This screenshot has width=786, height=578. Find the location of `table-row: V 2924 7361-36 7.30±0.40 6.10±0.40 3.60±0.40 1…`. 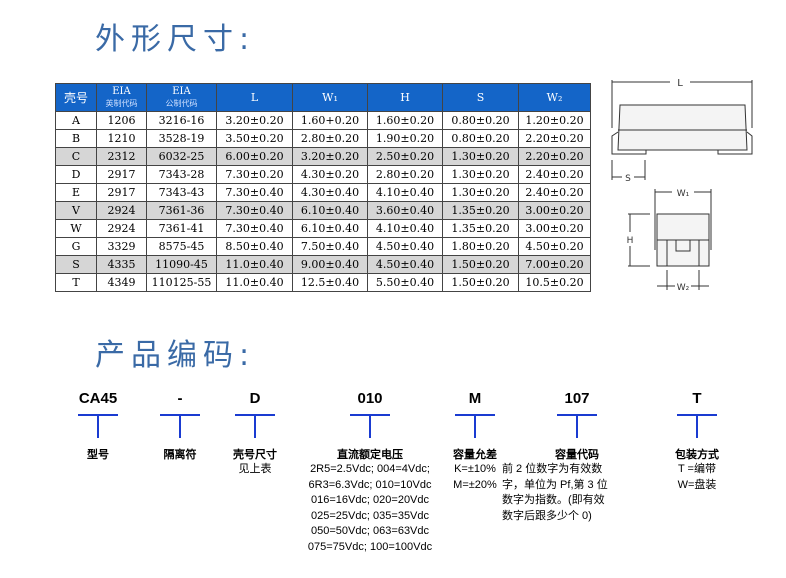

table-row: V 2924 7361-36 7.30±0.40 6.10±0.40 3.60±0.40 1… is located at coordinates (323, 210).